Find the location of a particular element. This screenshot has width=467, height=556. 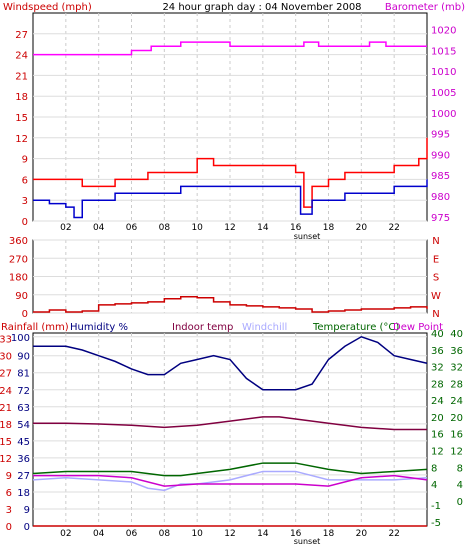

grid is located at coordinates (230, 276).